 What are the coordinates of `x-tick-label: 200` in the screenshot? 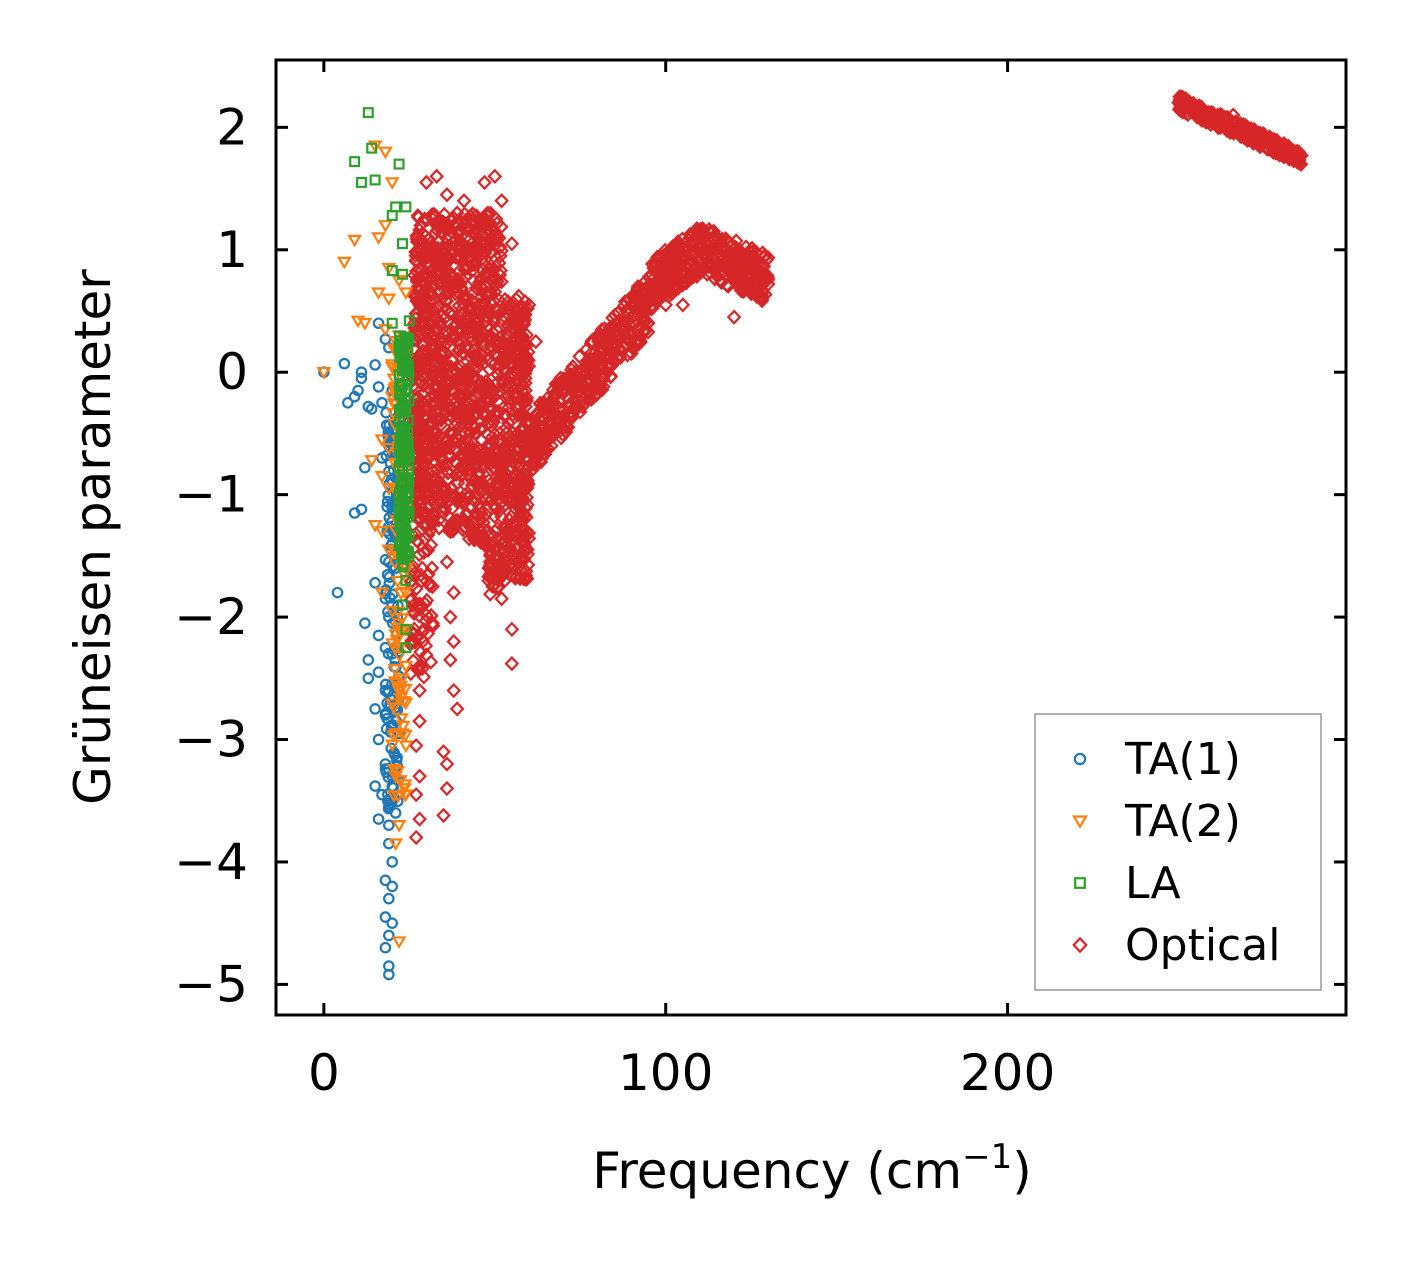 It's located at (1007, 1073).